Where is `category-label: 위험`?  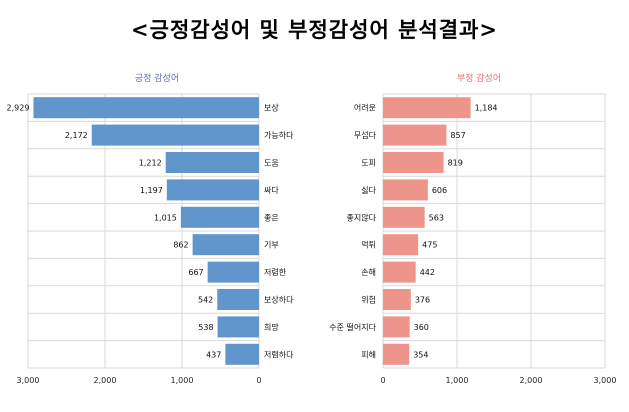
category-label: 위험 is located at coordinates (368, 300).